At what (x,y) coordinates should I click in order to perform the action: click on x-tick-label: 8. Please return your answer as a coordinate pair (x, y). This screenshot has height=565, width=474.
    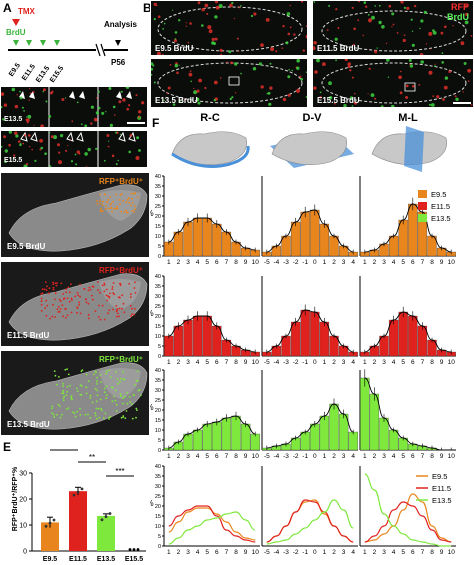
    Looking at the image, I should click on (236, 262).